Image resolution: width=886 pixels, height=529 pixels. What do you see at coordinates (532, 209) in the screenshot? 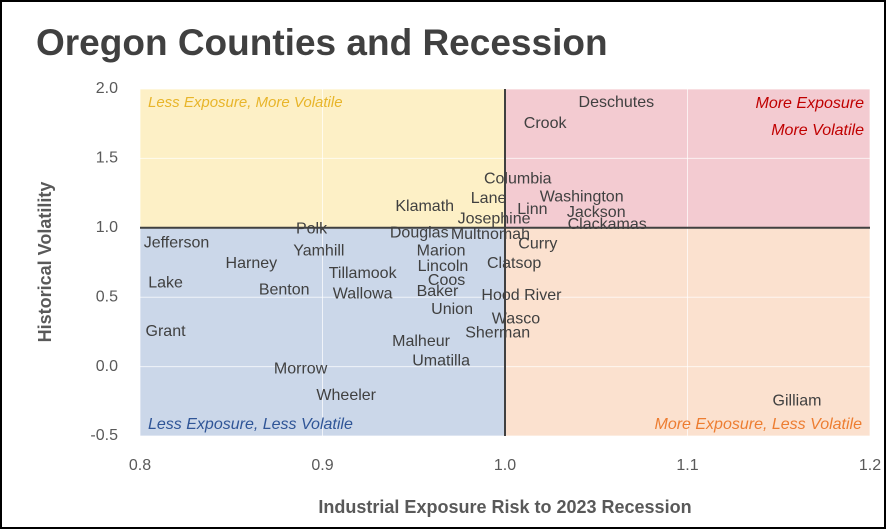
I see `county-point: Linn` at bounding box center [532, 209].